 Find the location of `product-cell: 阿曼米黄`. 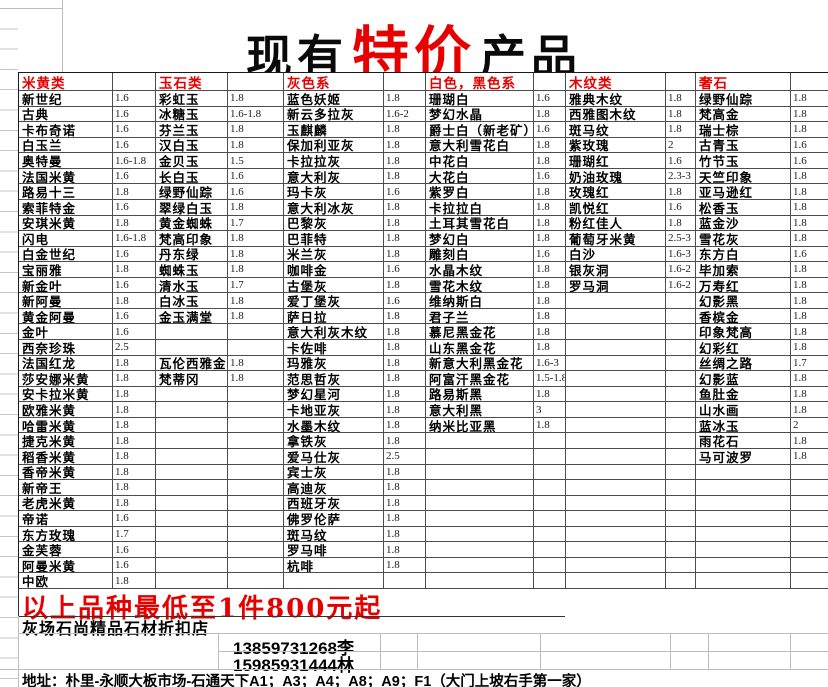

product-cell: 阿曼米黄 is located at coordinates (66, 565).